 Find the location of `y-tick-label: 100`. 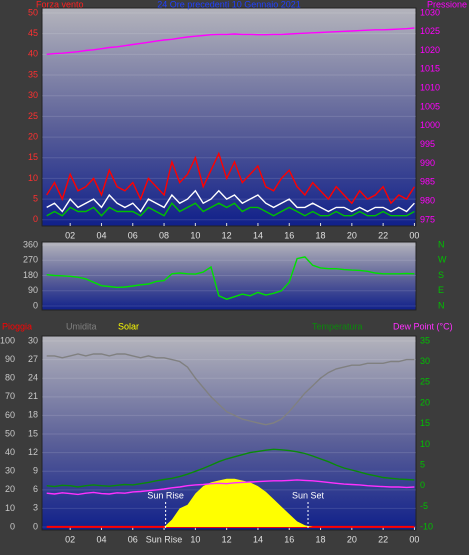

y-tick-label: 100 is located at coordinates (7, 340).